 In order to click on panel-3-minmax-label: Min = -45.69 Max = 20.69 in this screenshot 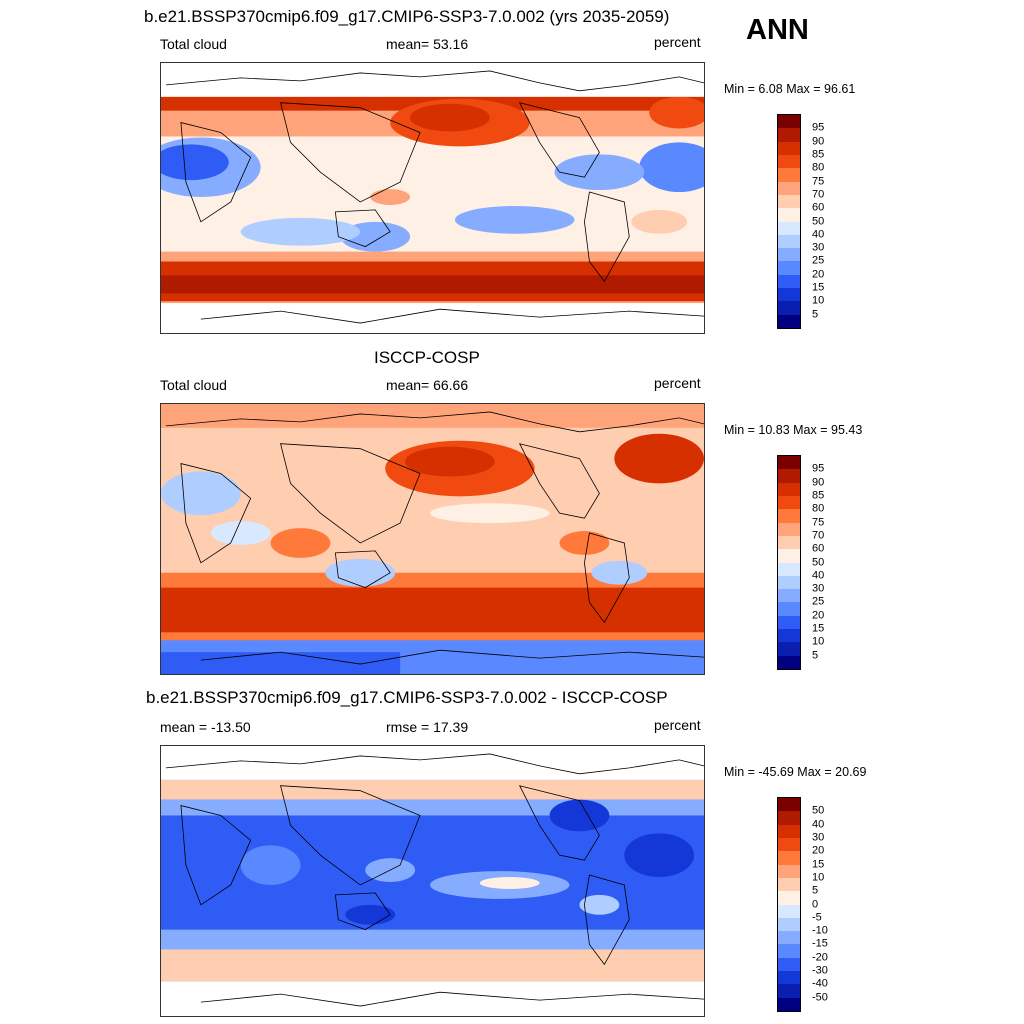, I will do `click(795, 772)`.